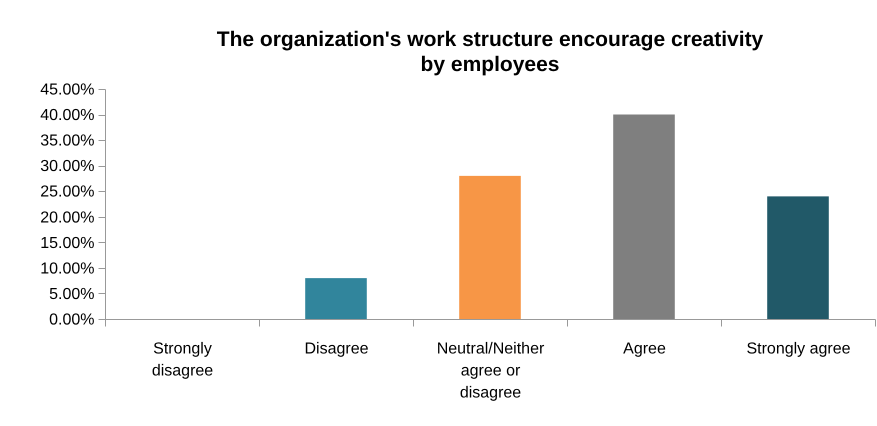  I want to click on y-tick-label: 25.00%, so click(67, 192).